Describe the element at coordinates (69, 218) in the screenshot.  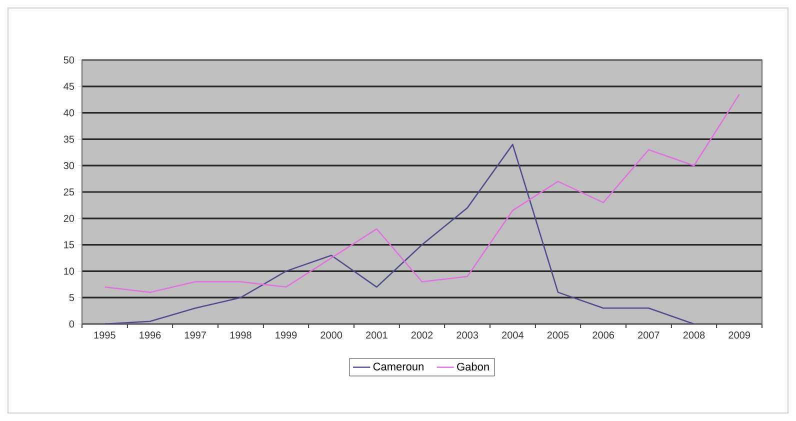
I see `y-tick-label: 20` at that location.